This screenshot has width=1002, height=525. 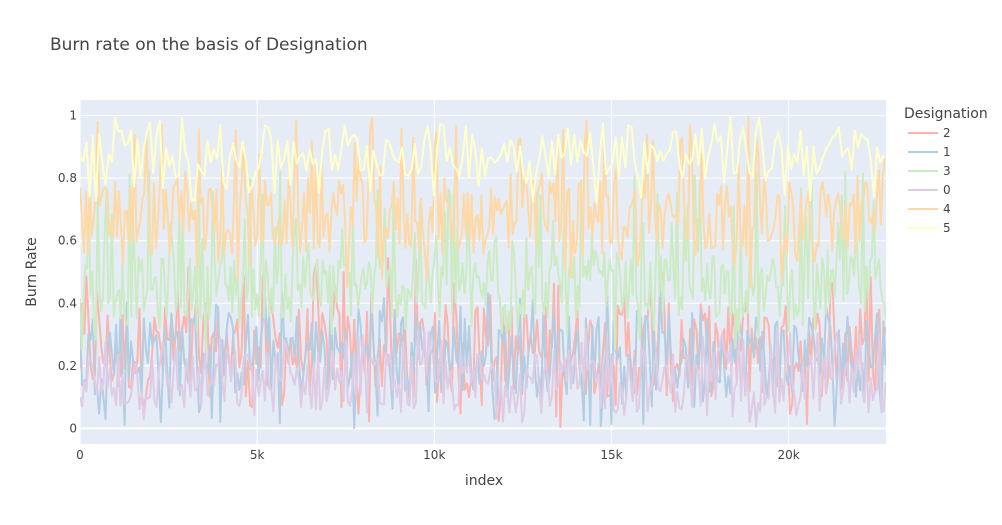 I want to click on y-tick-label: 1, so click(x=73, y=116).